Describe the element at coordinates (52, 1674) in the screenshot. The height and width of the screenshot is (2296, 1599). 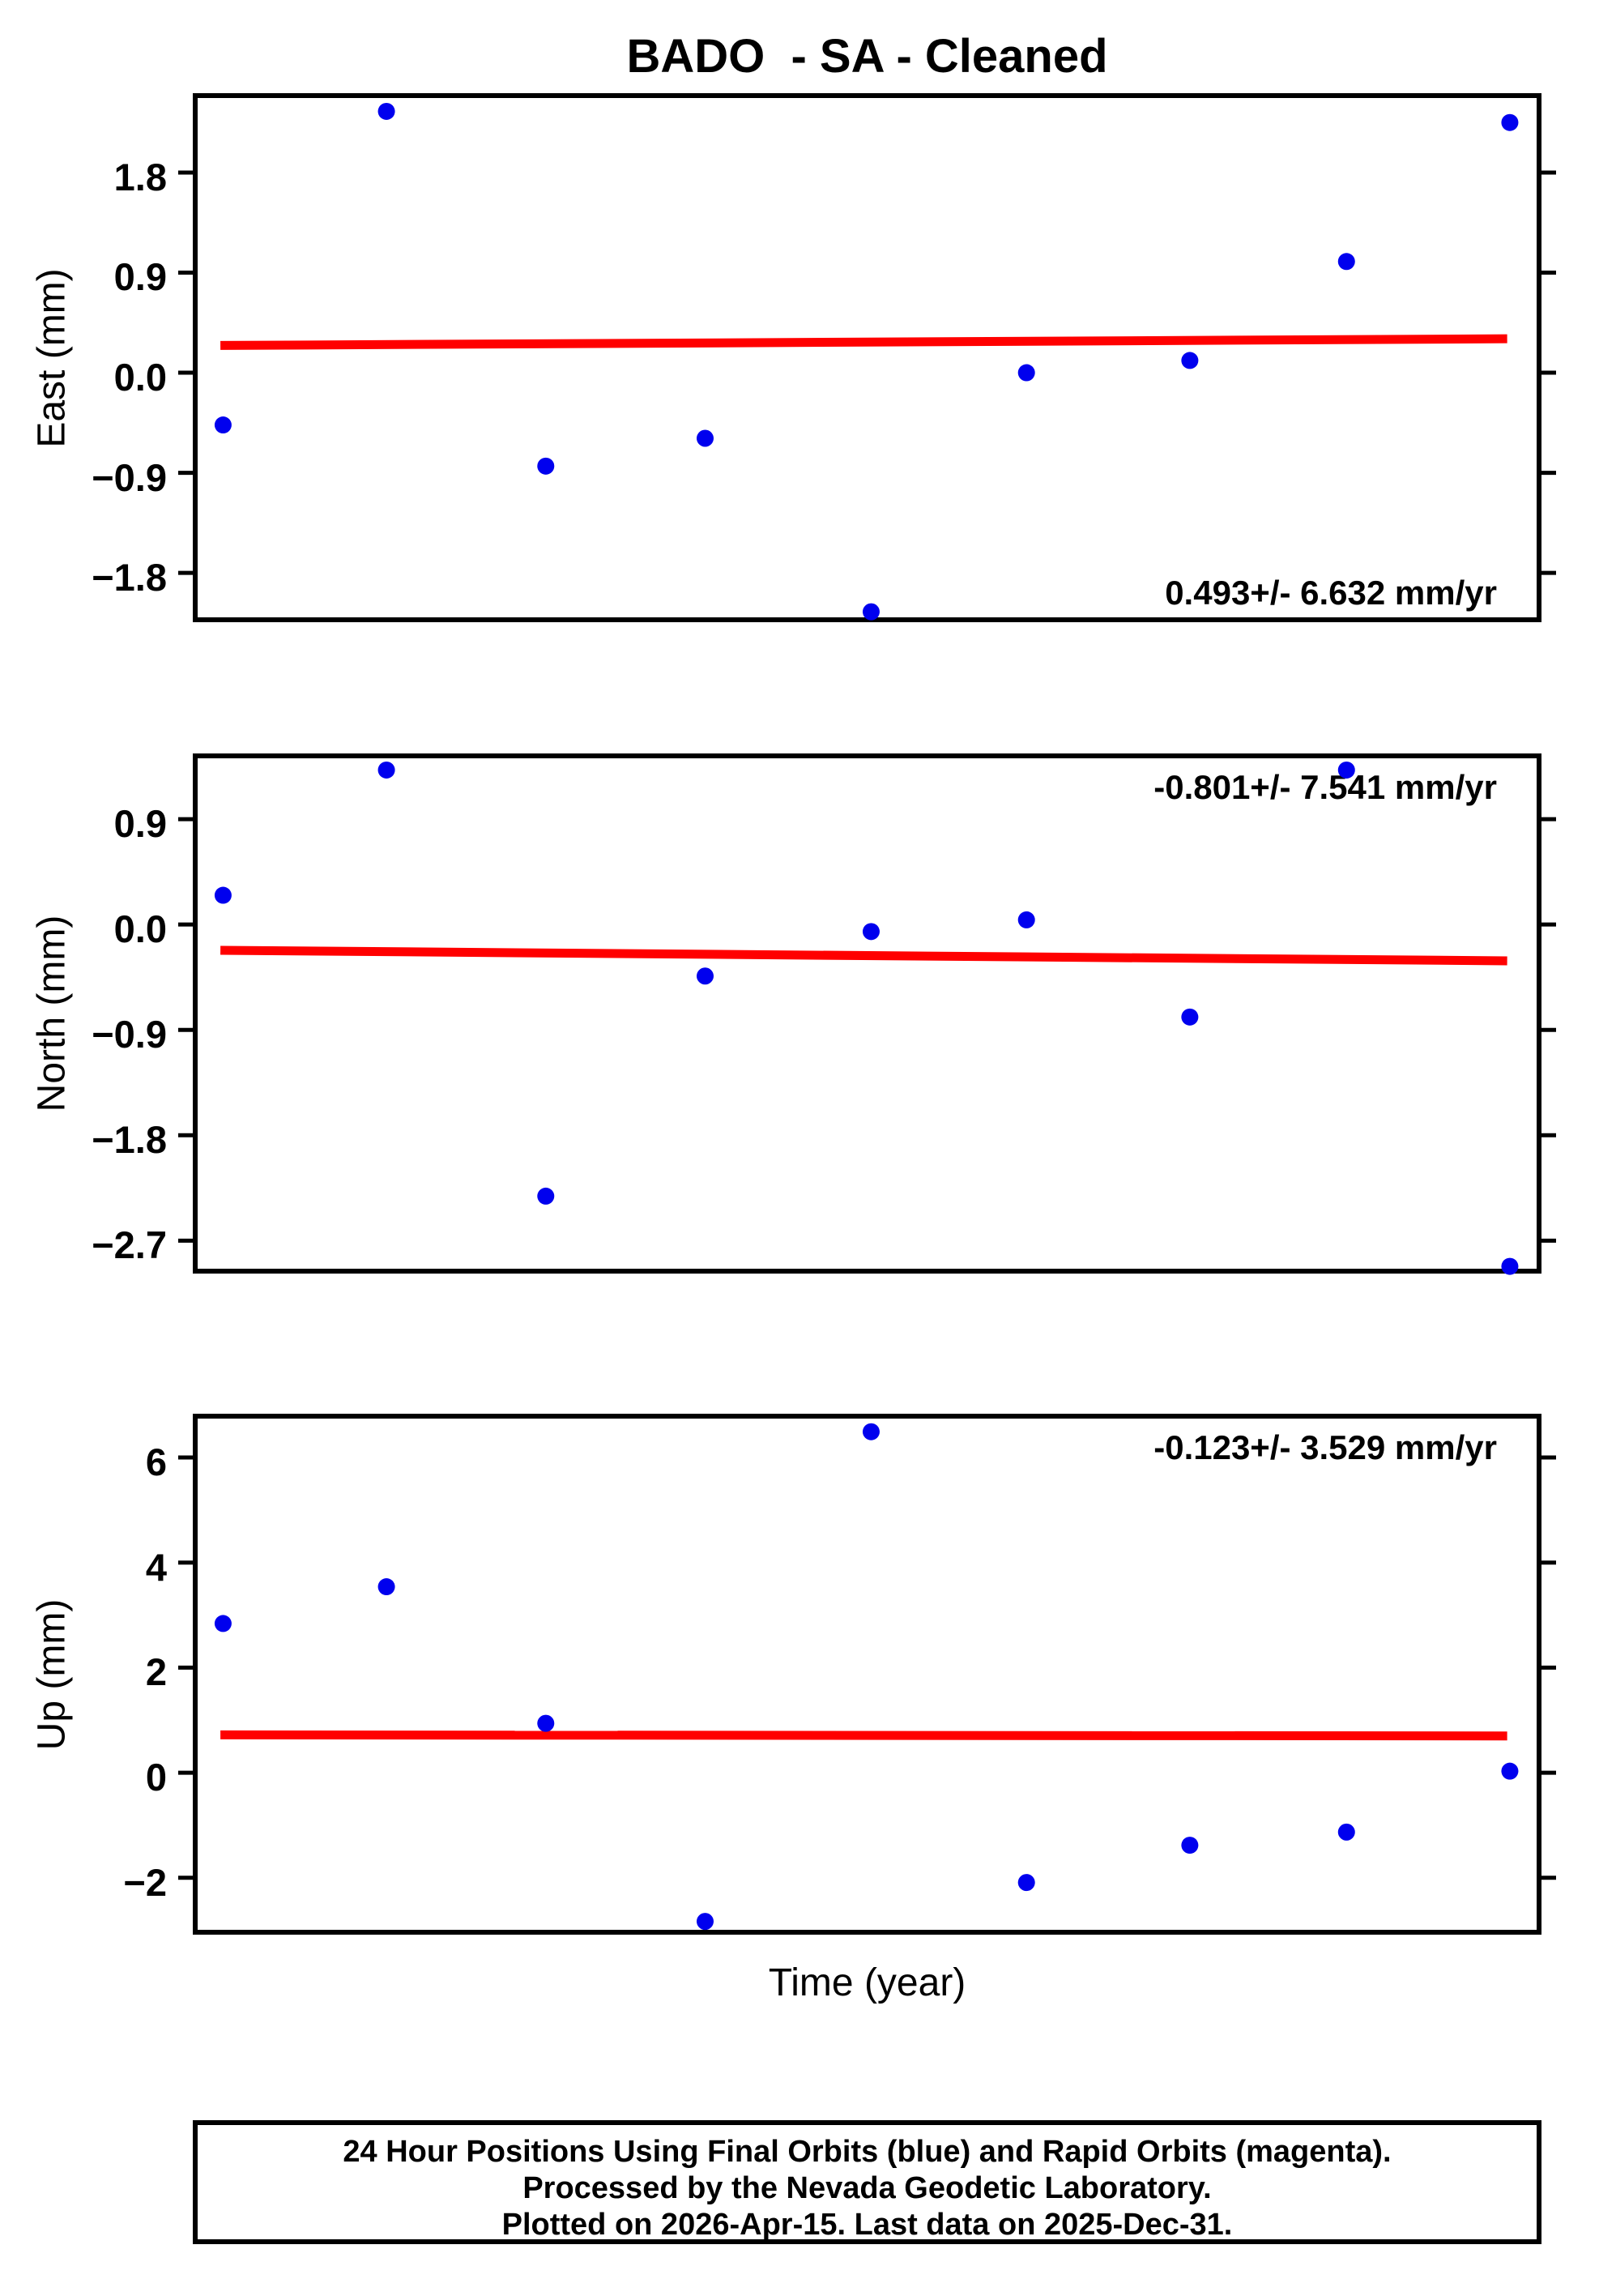
I see `up-axis-label: Up (mm)` at that location.